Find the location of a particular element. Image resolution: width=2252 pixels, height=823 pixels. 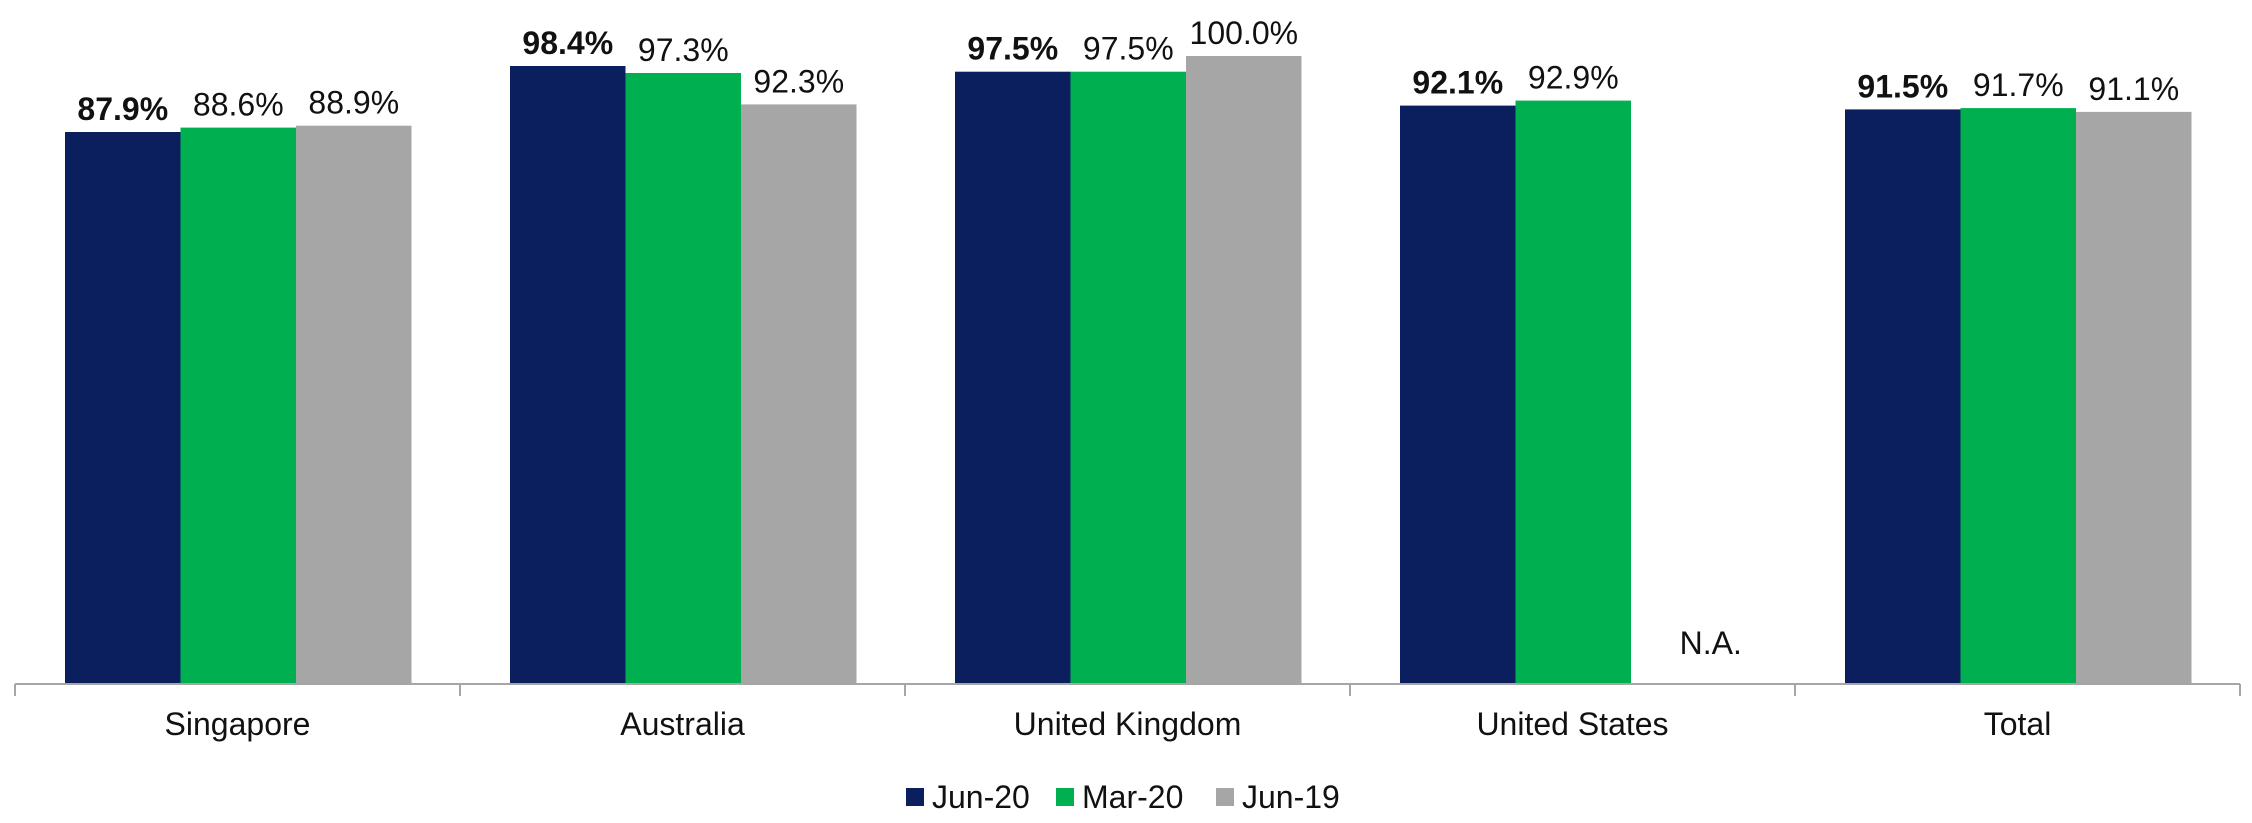

value-label-mar-20-singapore: 88.6% is located at coordinates (238, 105).